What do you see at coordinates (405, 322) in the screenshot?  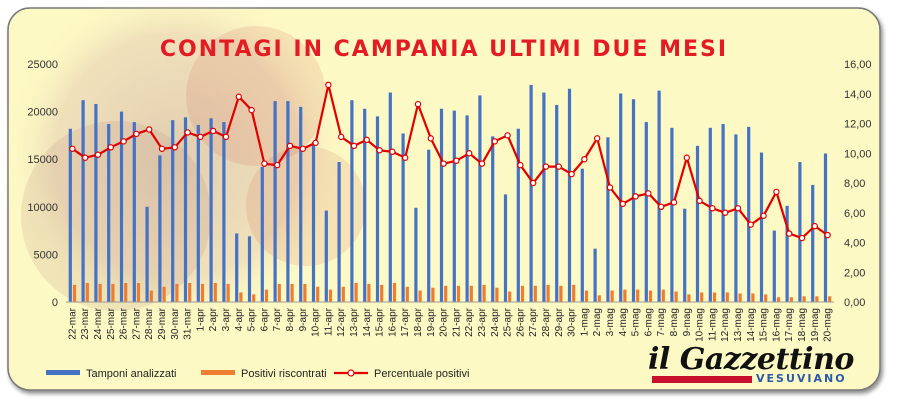 I see `x-tick-label: 17-apr` at bounding box center [405, 322].